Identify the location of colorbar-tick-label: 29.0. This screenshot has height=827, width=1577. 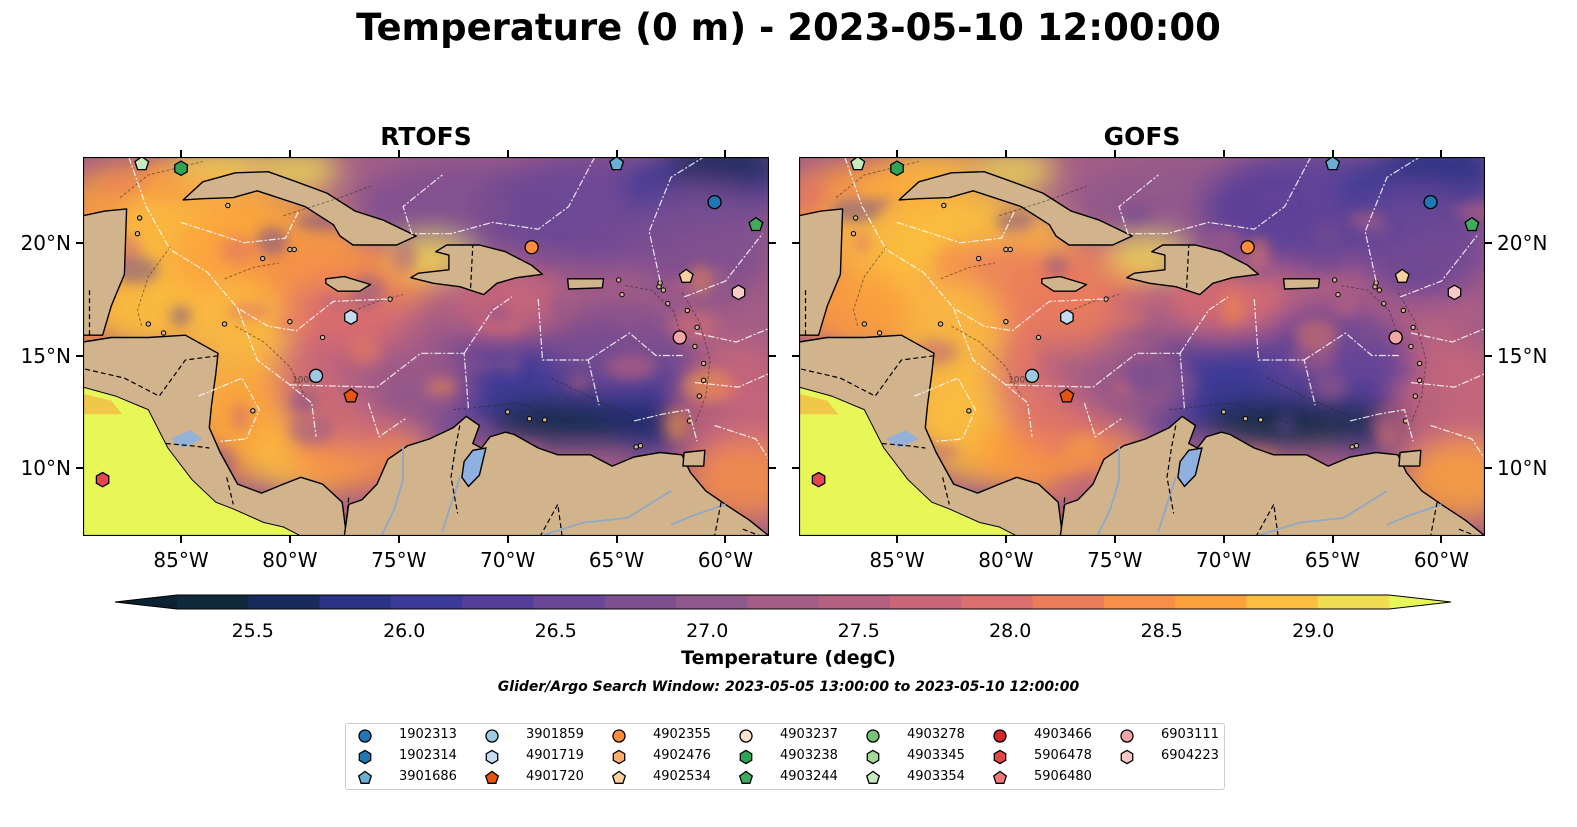
(1313, 631).